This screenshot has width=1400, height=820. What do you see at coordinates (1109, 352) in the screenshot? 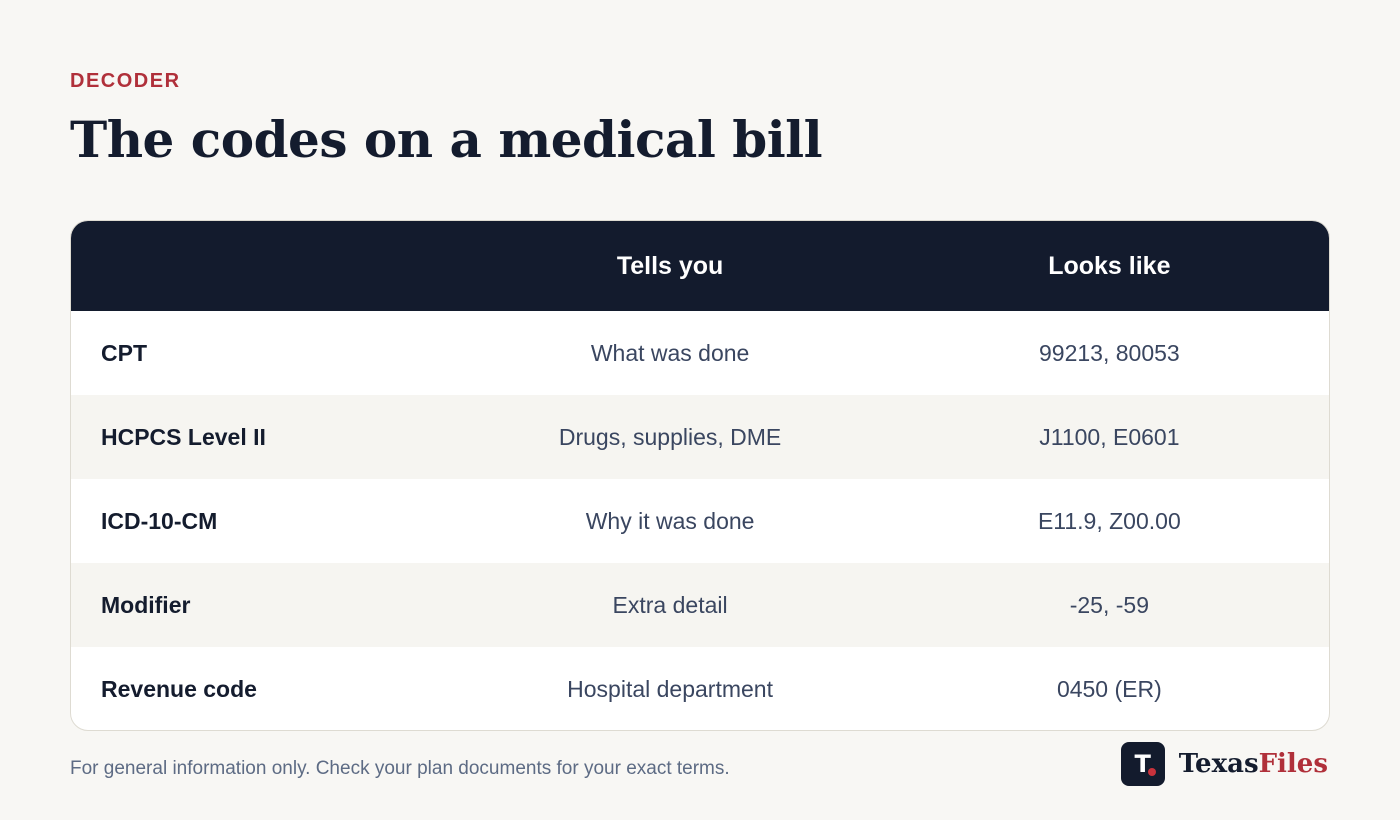
I see `code-looks-like: 99213, 80053` at bounding box center [1109, 352].